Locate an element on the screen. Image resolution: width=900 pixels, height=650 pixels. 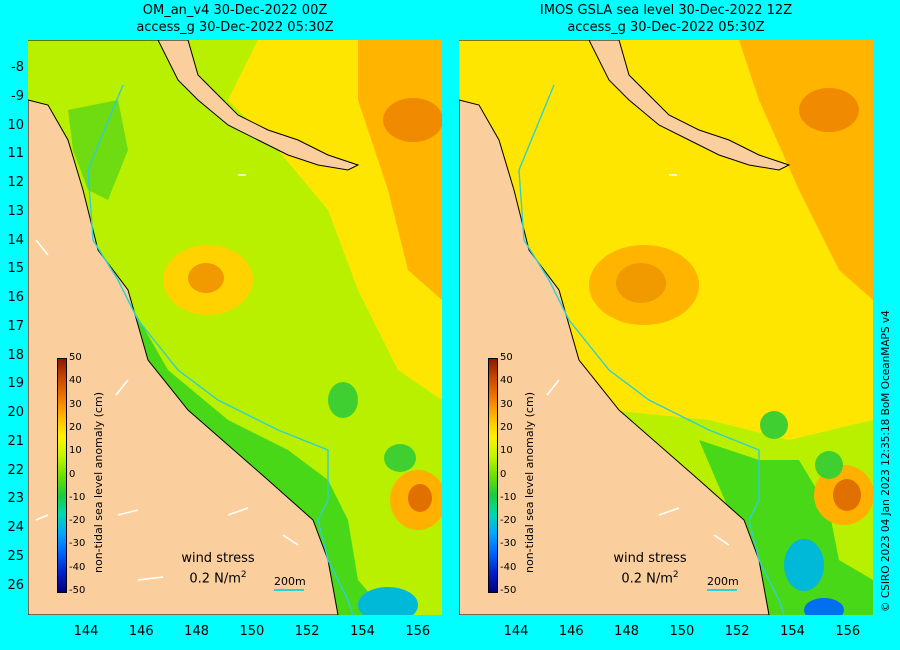
y-tick-label: 26 is located at coordinates (15, 585).